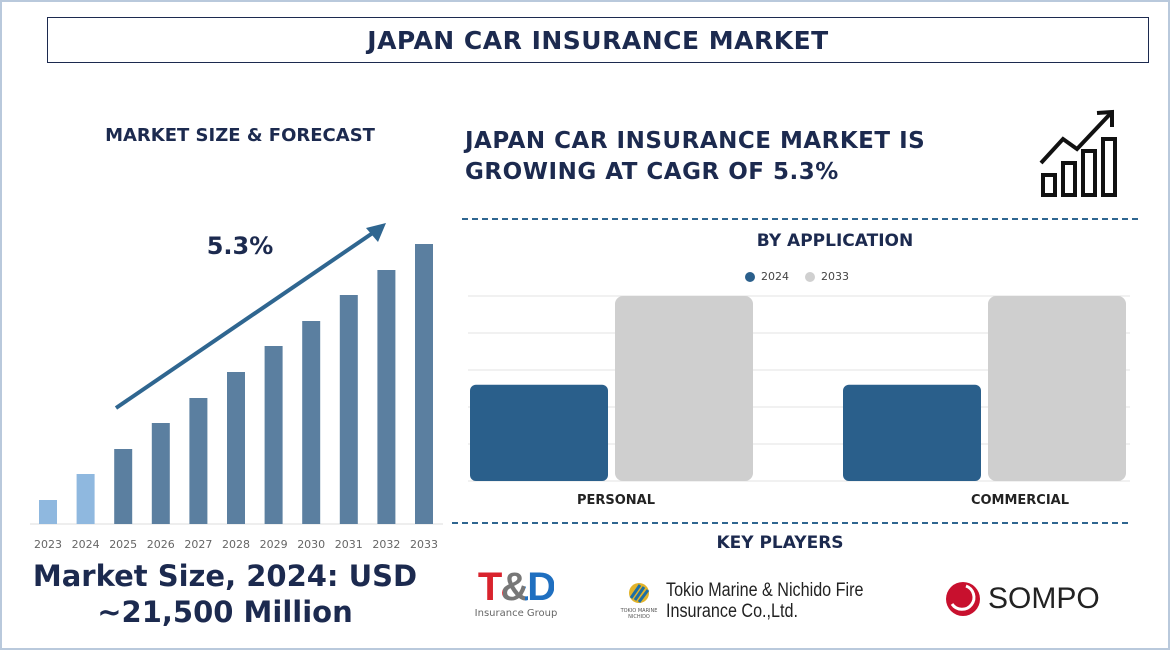  What do you see at coordinates (274, 544) in the screenshot?
I see `tick-label-2029: 2029` at bounding box center [274, 544].